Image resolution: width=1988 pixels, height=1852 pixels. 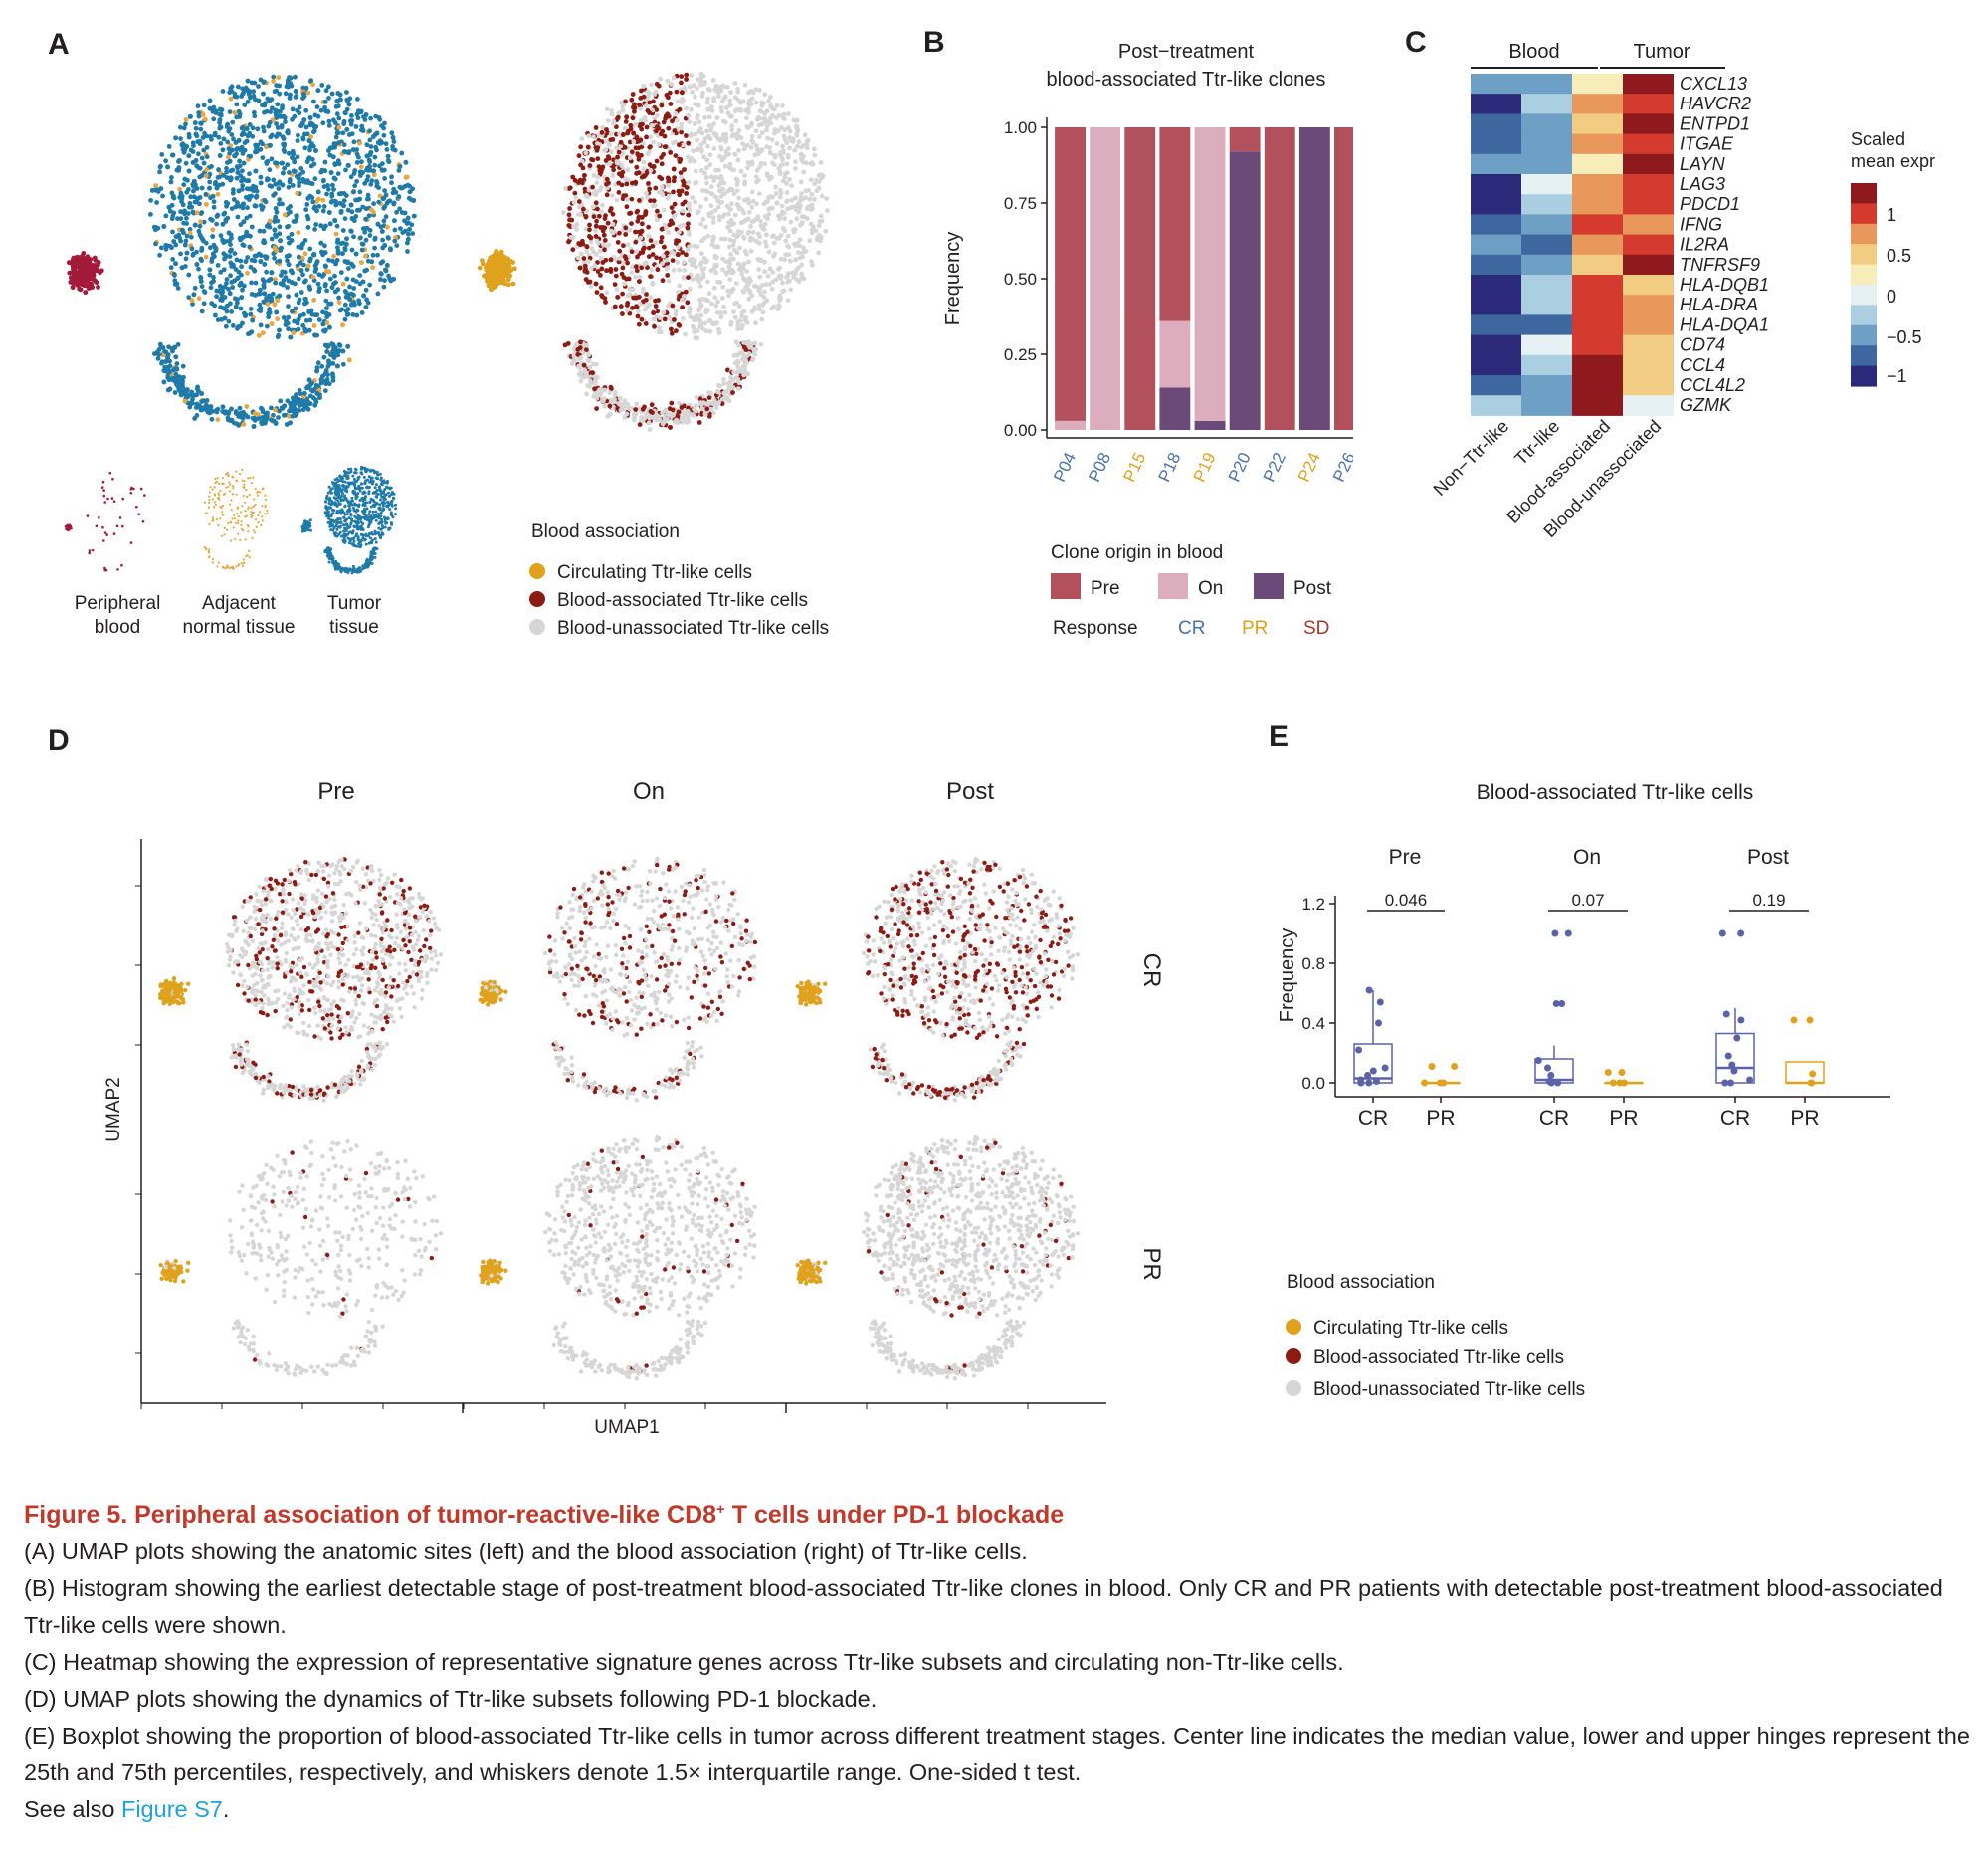 I want to click on panel-label-e: E, so click(x=1280, y=736).